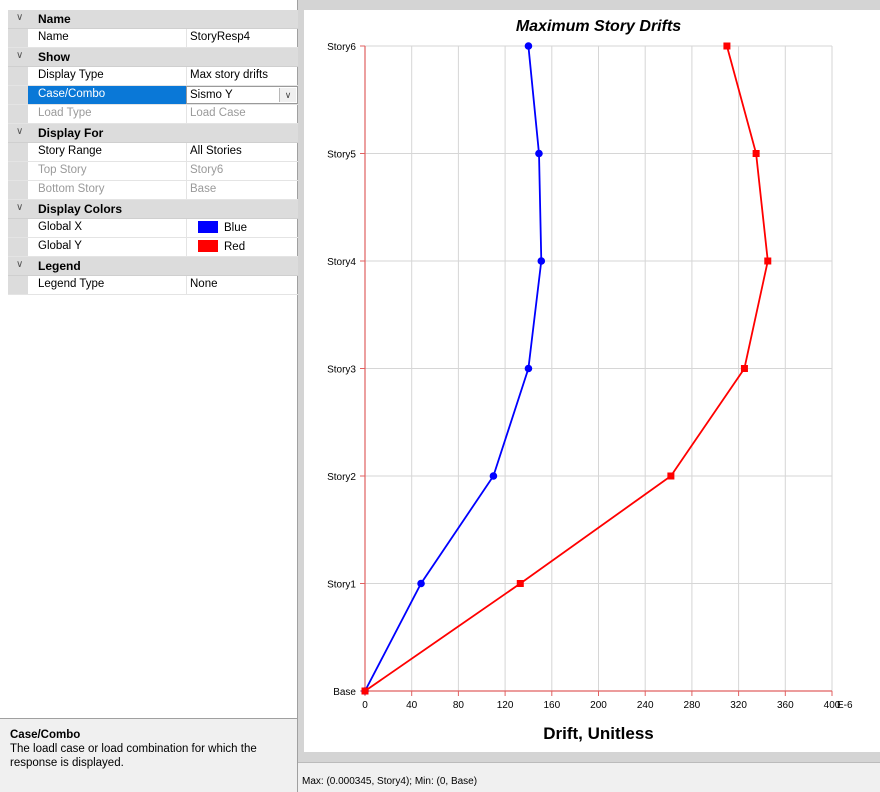  What do you see at coordinates (341, 585) in the screenshot?
I see `y-tick-label: Story1` at bounding box center [341, 585].